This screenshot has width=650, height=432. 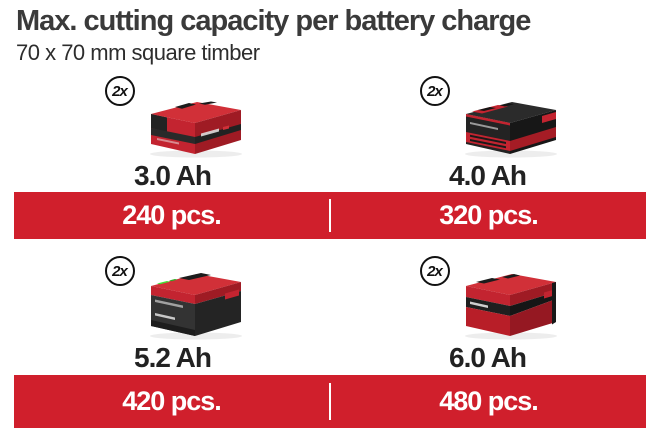 I want to click on battery-6-0ah-image, so click(x=510, y=307).